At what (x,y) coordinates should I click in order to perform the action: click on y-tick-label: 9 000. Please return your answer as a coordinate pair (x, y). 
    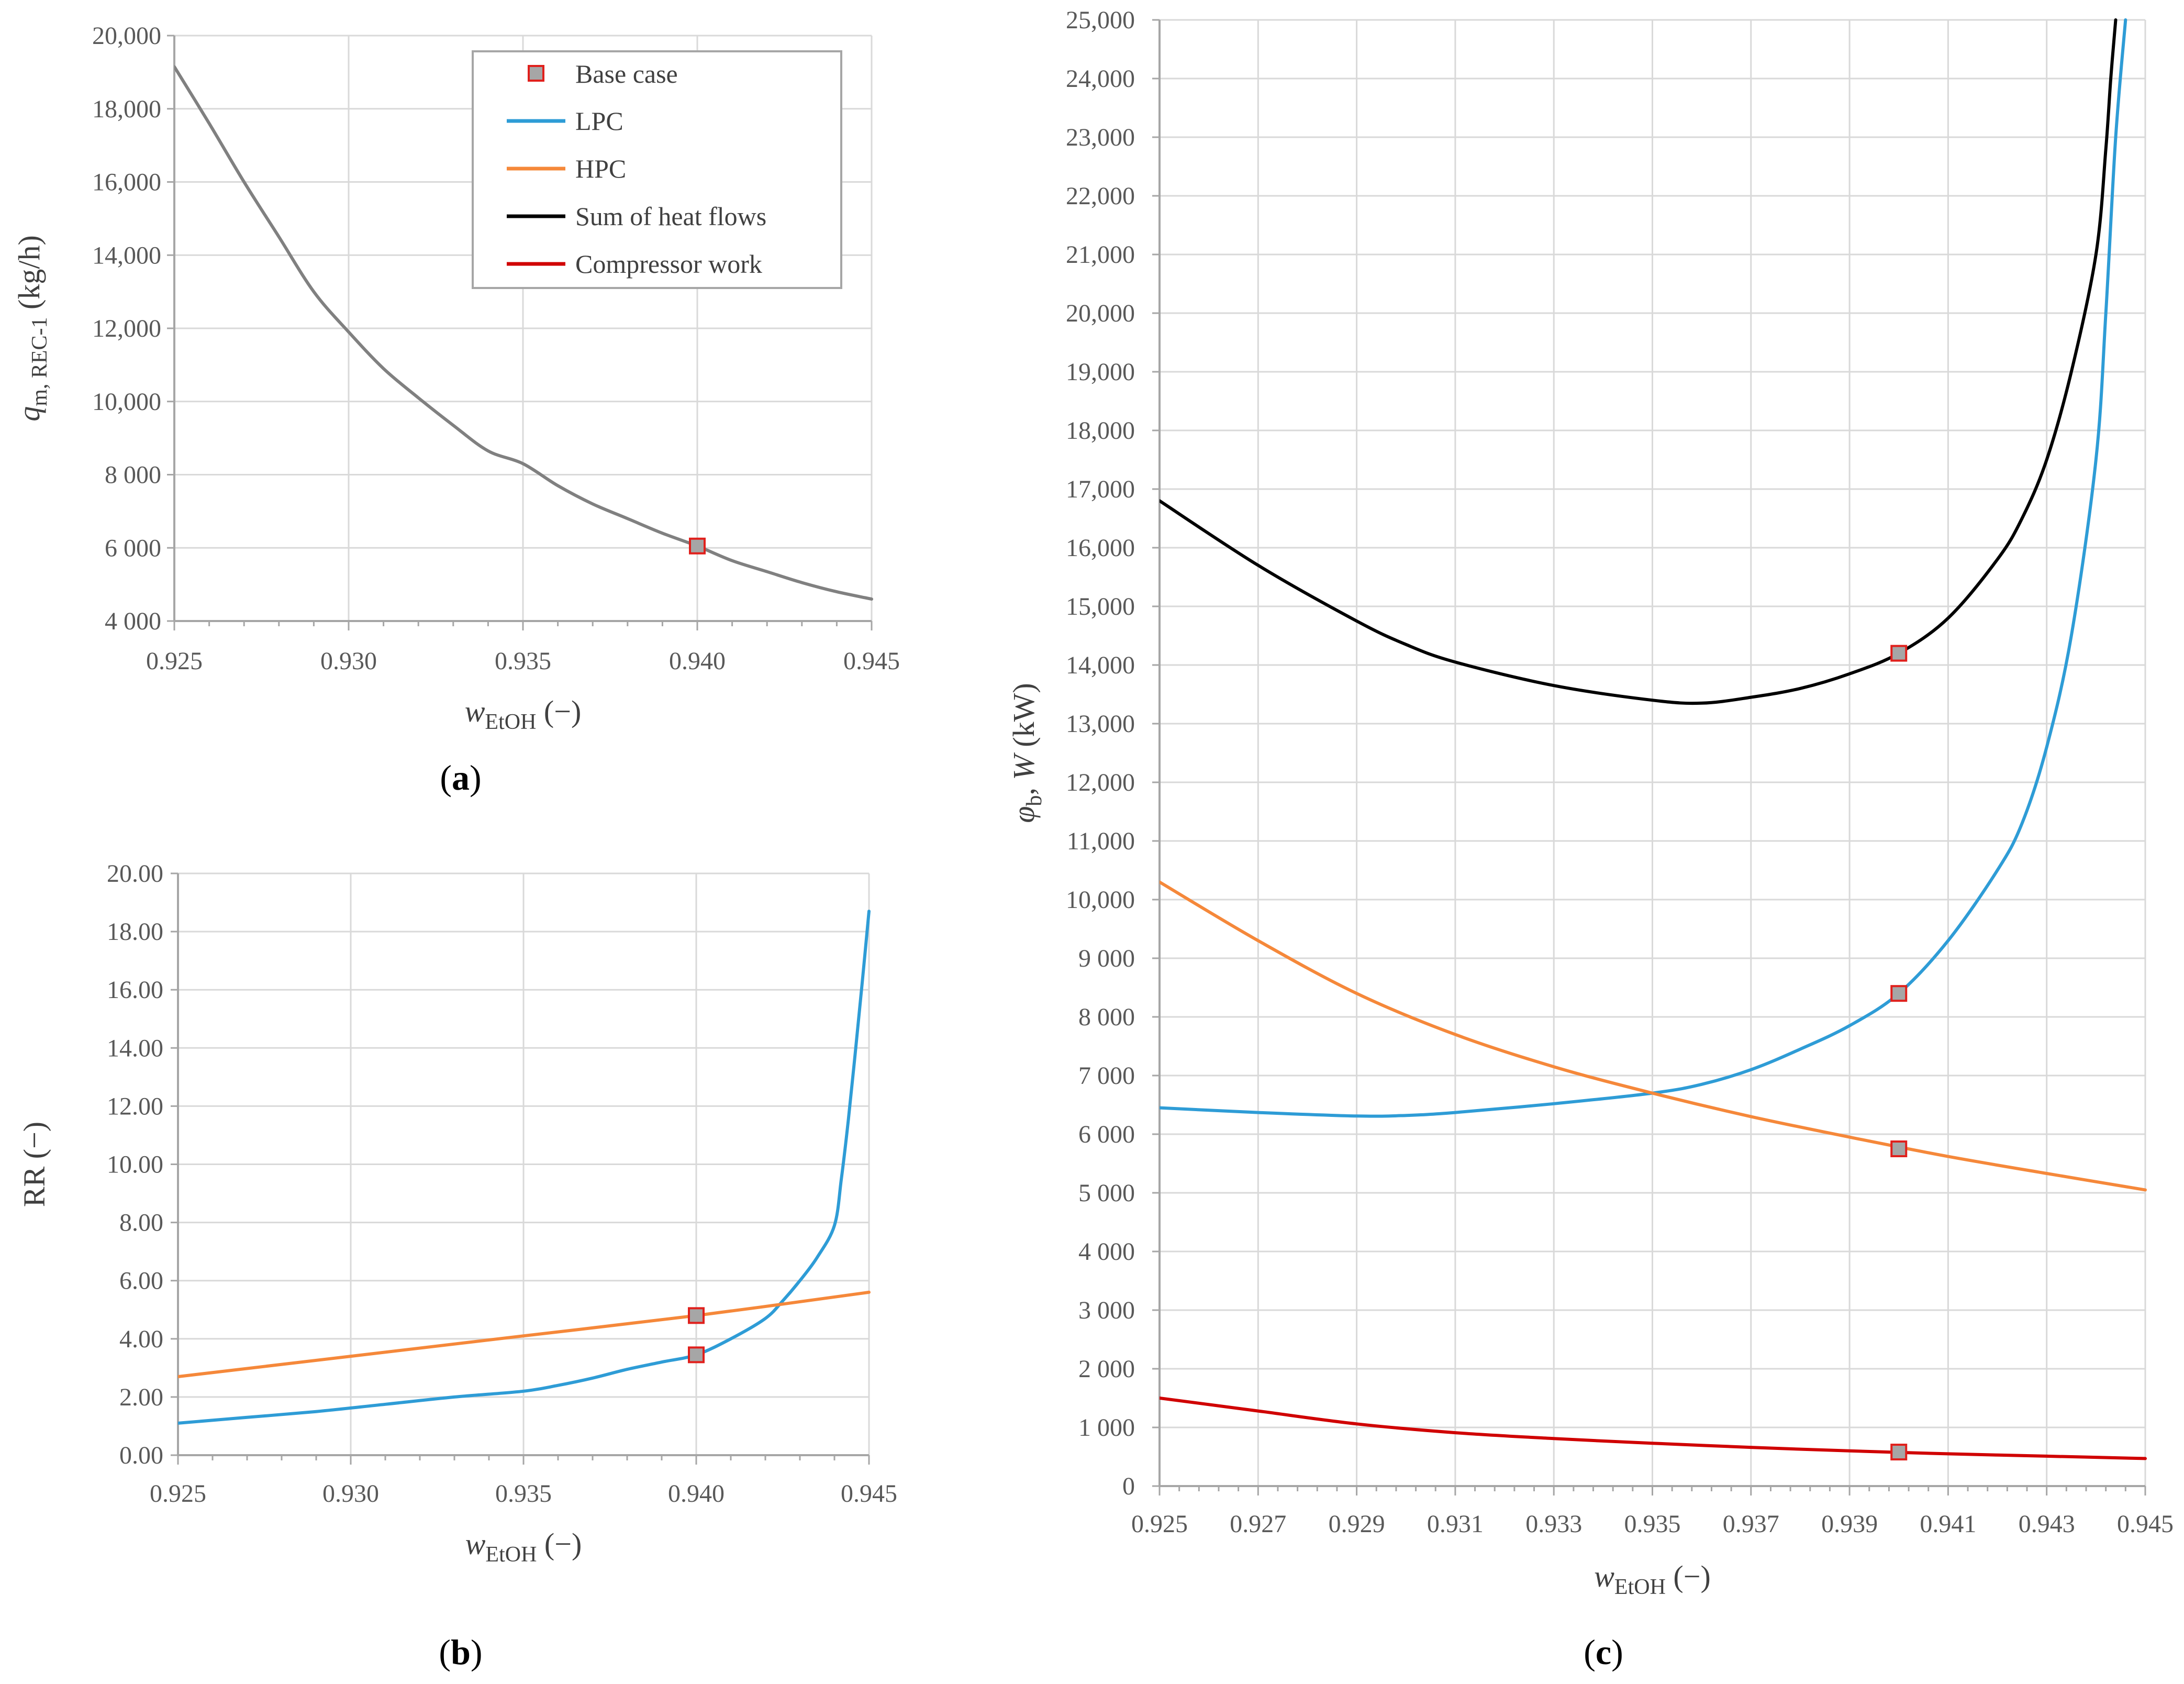
    Looking at the image, I should click on (1107, 958).